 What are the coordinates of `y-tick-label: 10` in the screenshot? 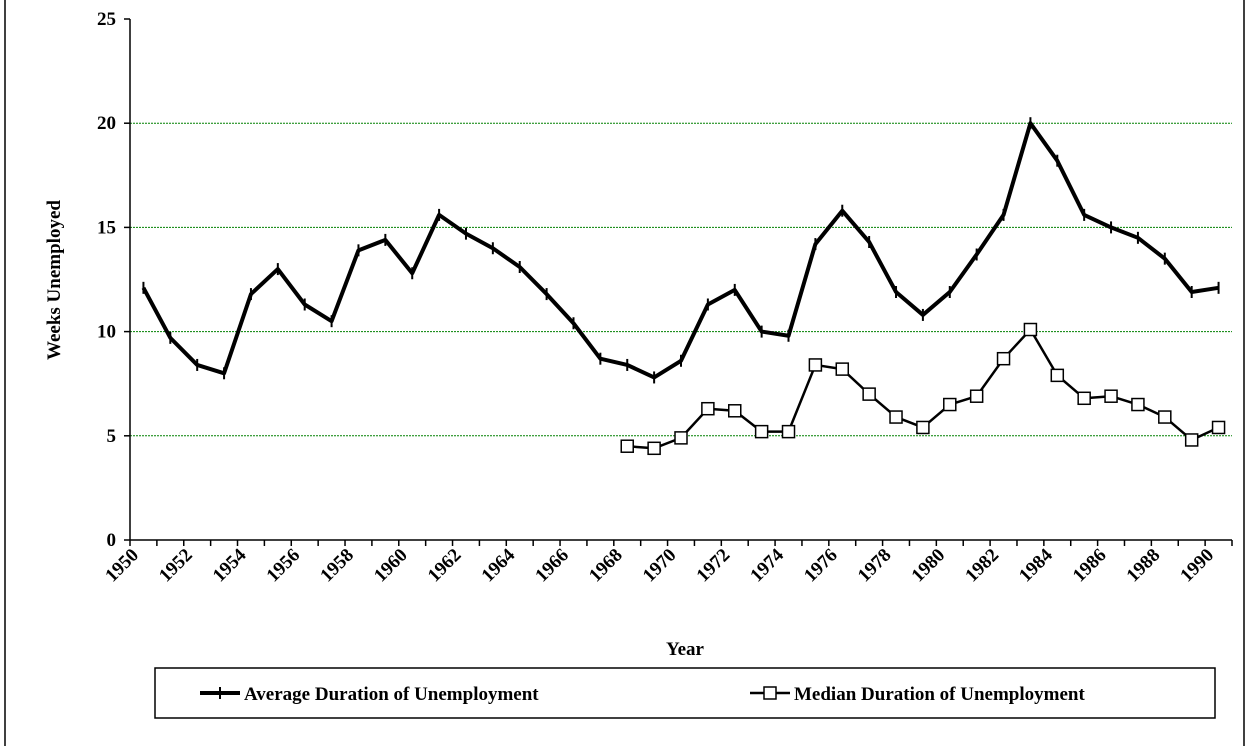 It's located at (106, 332).